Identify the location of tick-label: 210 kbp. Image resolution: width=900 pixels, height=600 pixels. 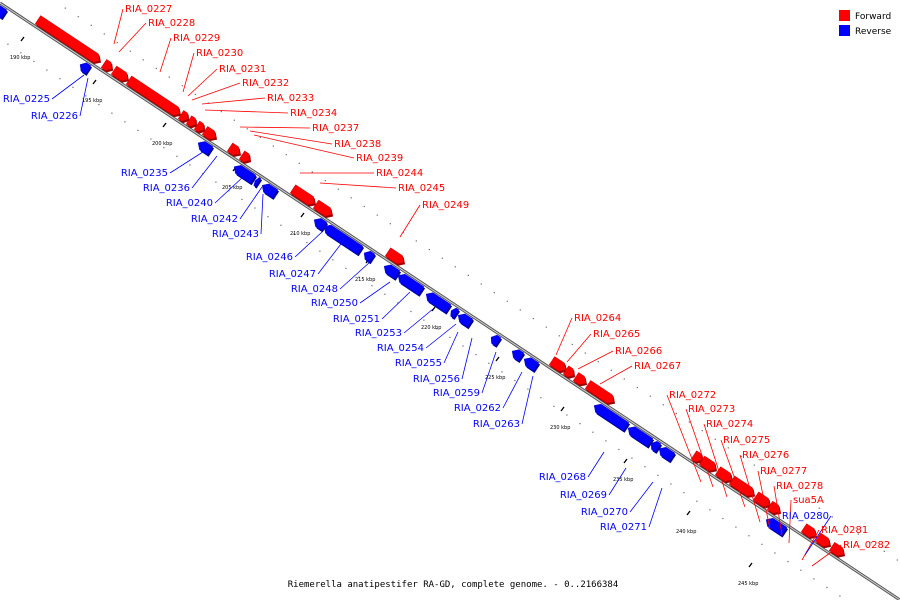
(300, 234).